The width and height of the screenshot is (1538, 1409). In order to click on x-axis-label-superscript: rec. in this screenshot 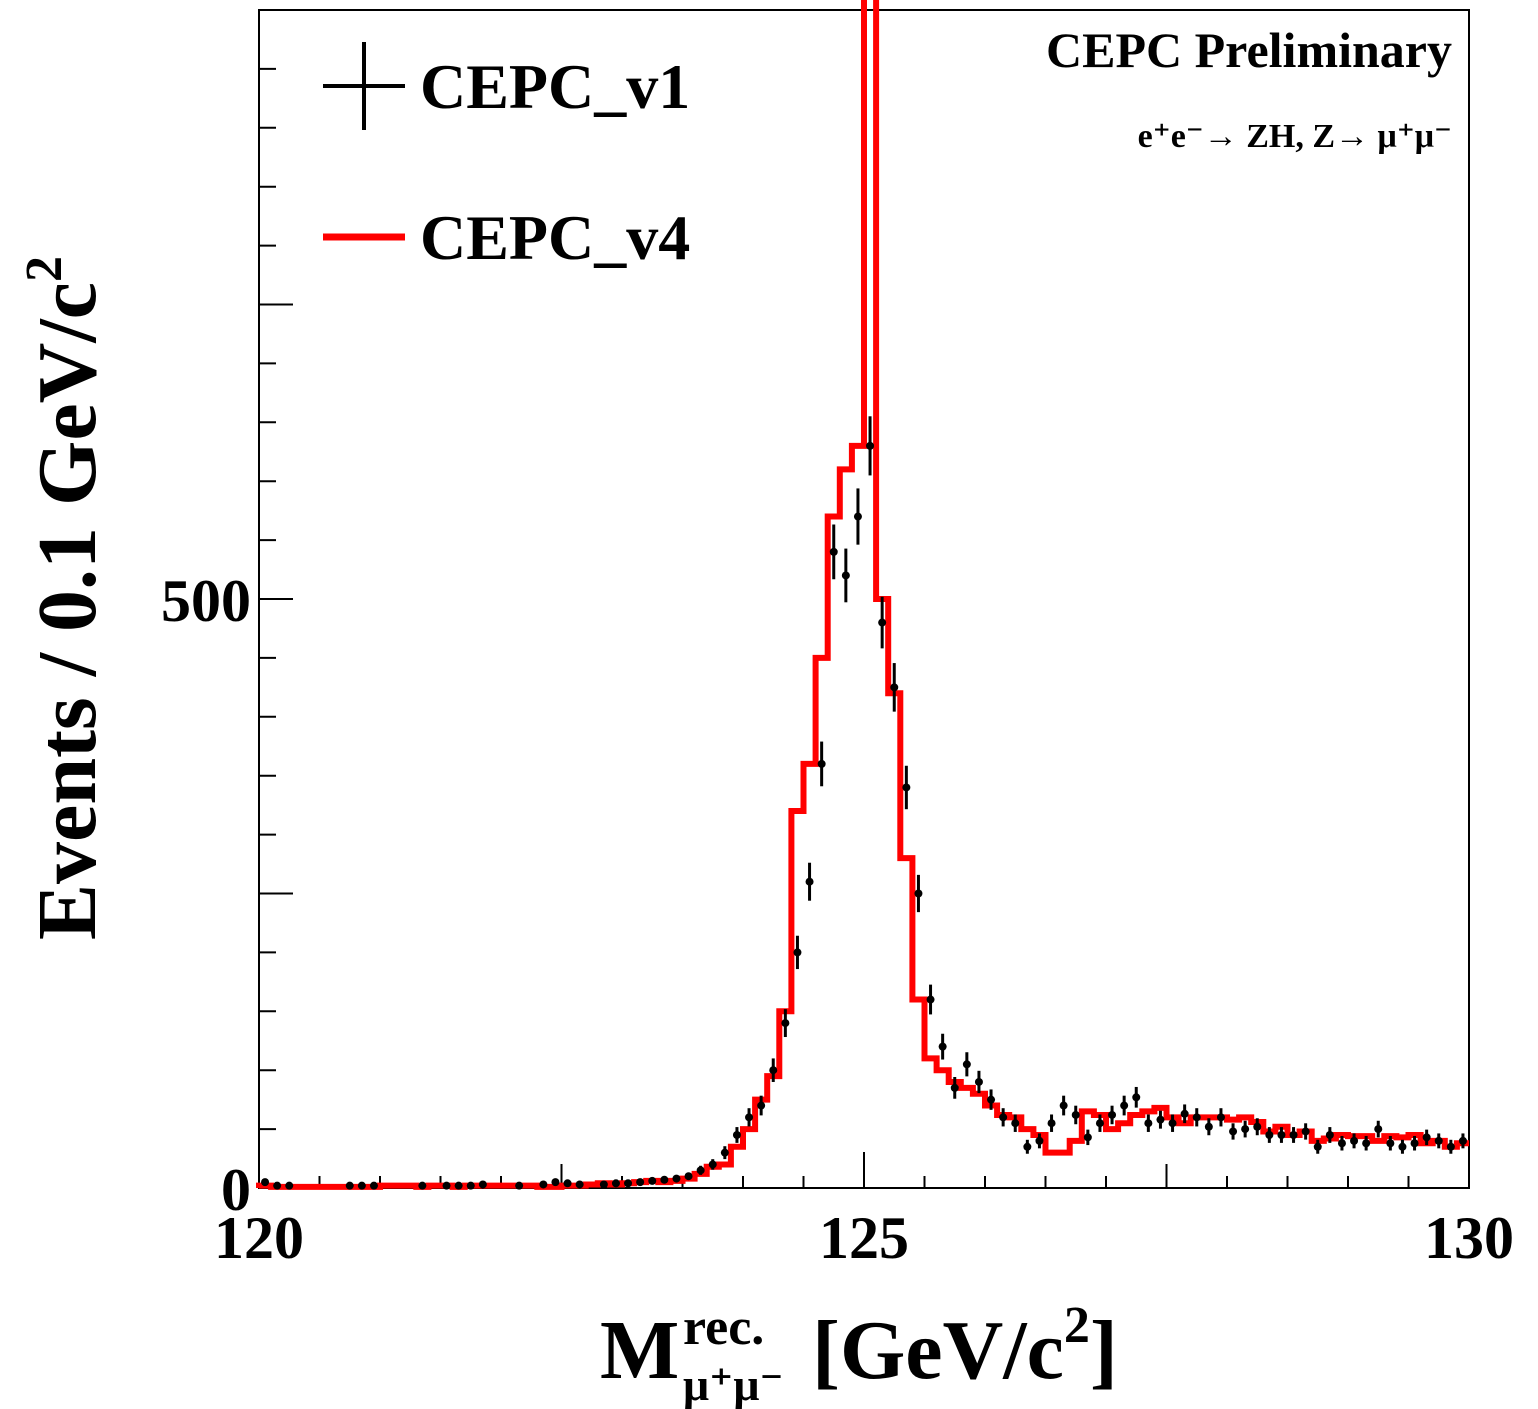, I will do `click(723, 1327)`.